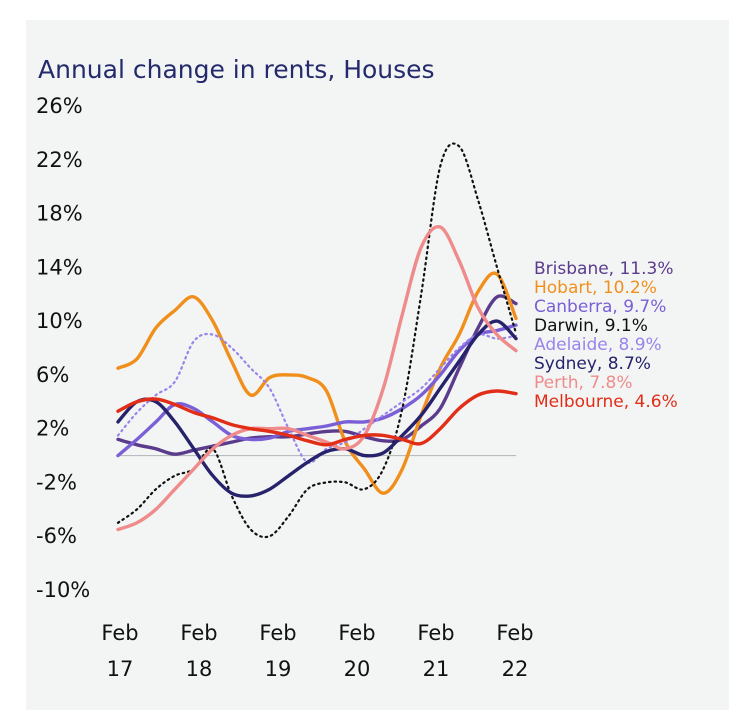 Image resolution: width=750 pixels, height=722 pixels. Describe the element at coordinates (199, 669) in the screenshot. I see `x-tick-label: 18` at that location.